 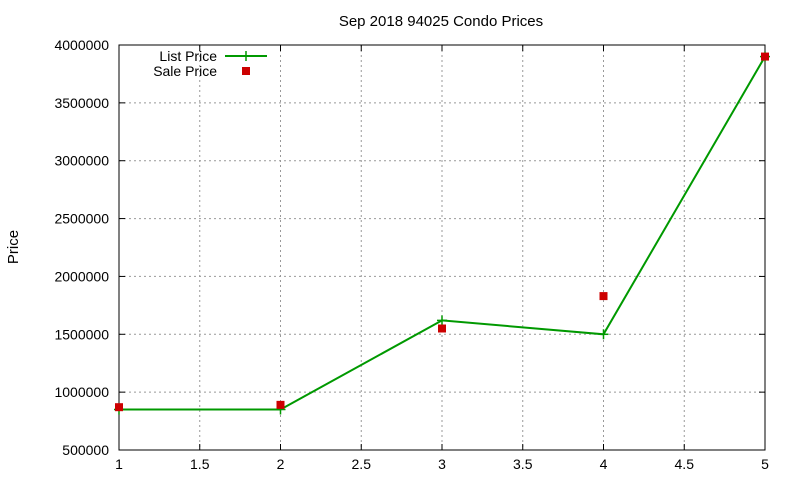 I want to click on y-tick-label: 1500000, so click(x=81, y=334).